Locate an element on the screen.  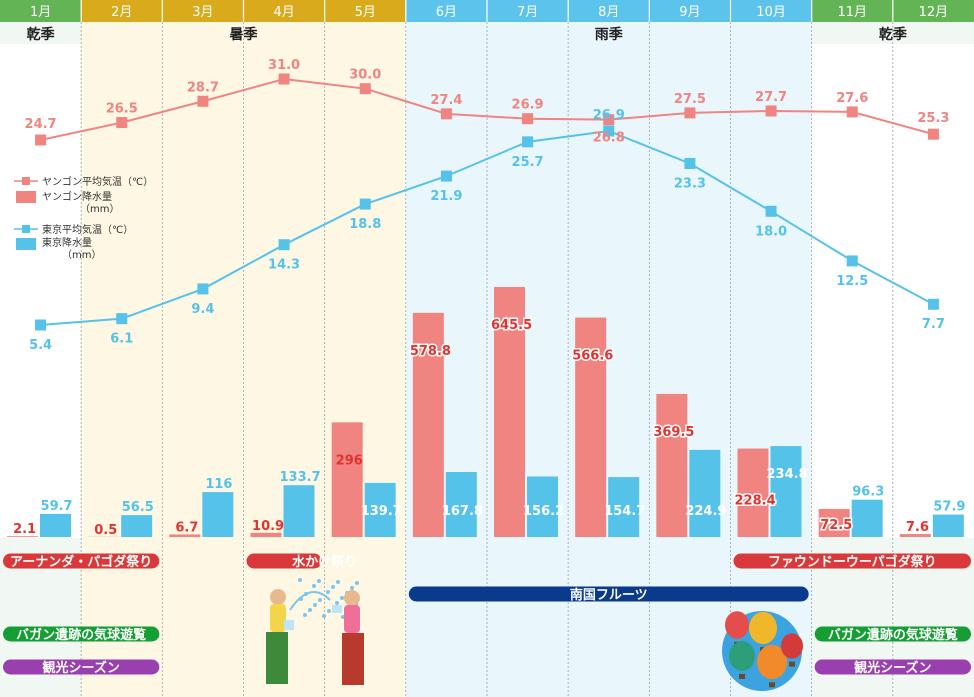
month-label-2: 2月 is located at coordinates (121, 12).